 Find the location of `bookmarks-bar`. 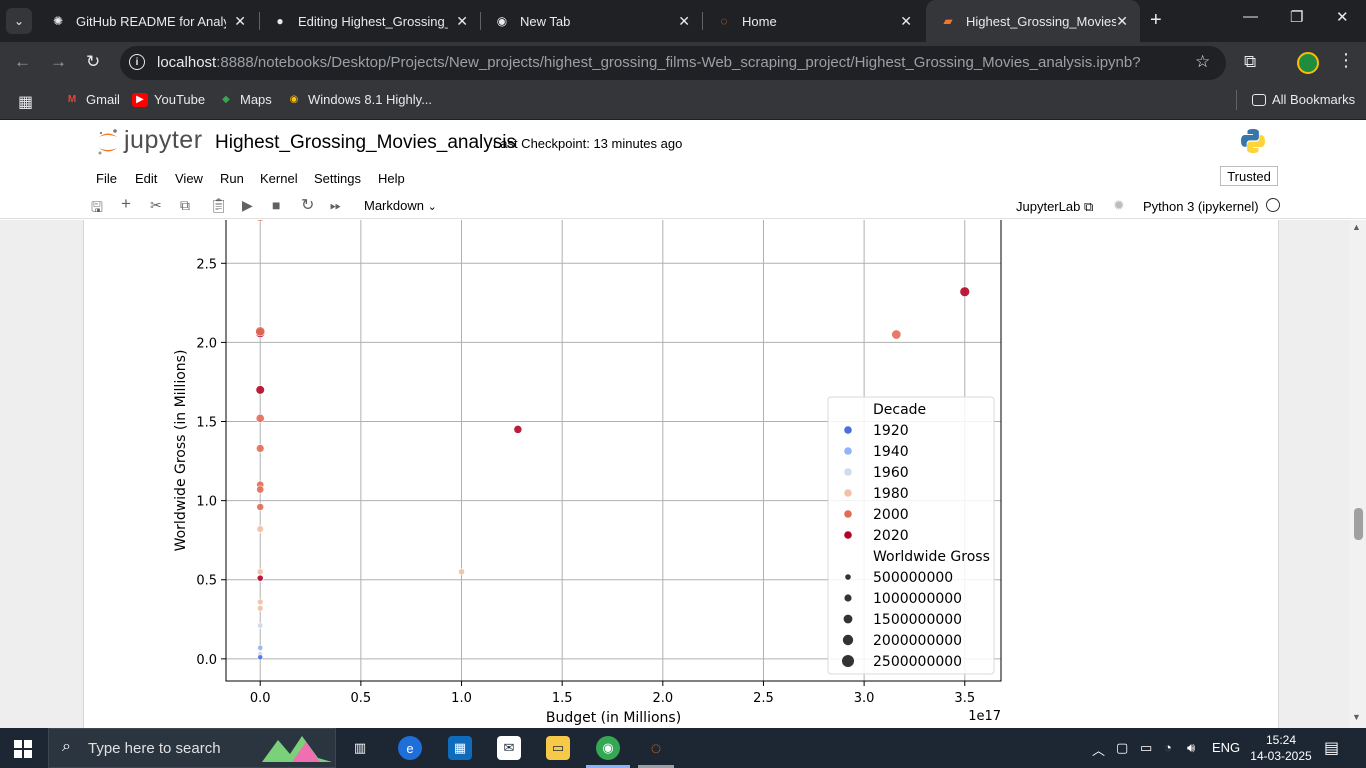

bookmarks-bar is located at coordinates (683, 102).